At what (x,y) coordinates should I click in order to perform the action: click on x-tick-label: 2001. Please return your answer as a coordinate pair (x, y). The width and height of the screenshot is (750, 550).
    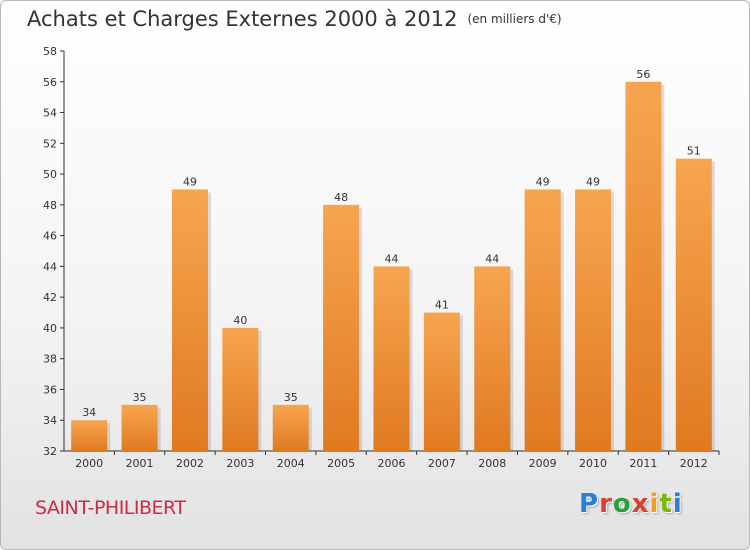
    Looking at the image, I should click on (140, 463).